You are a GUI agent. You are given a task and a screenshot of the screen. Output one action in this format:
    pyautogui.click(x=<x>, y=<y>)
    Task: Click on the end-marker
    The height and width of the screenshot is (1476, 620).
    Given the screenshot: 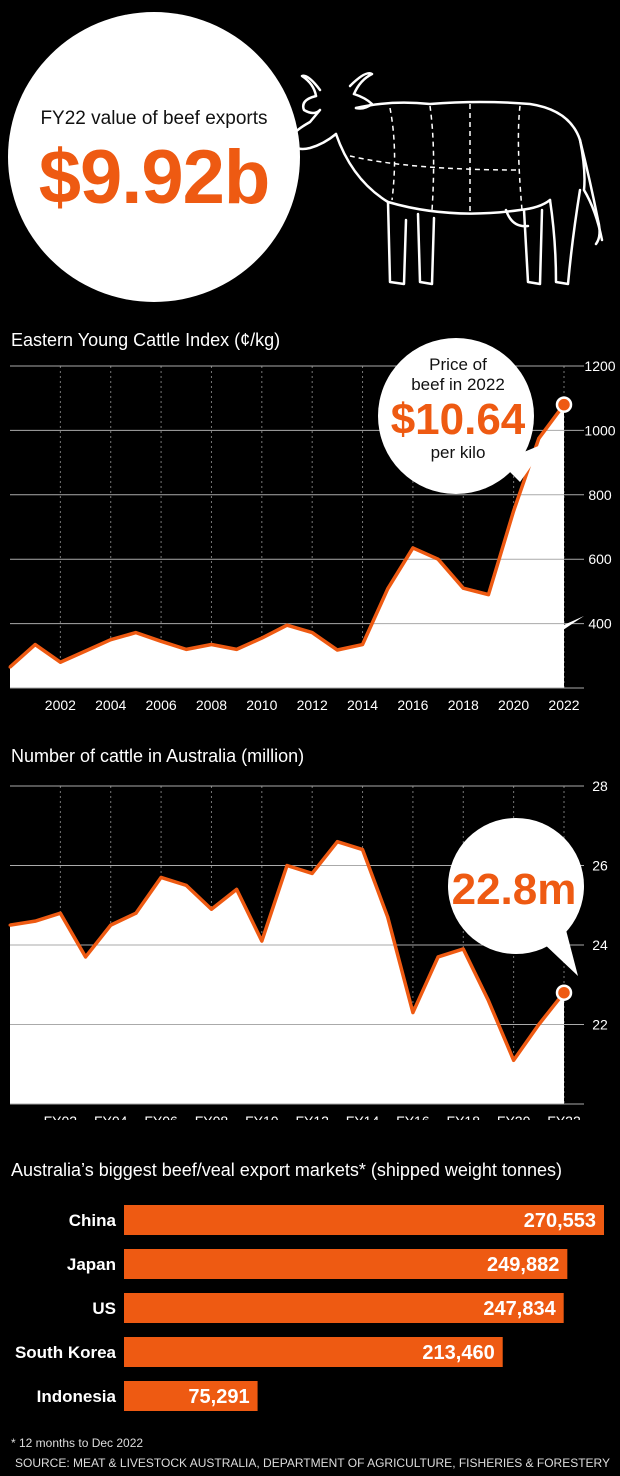 What is the action you would take?
    pyautogui.click(x=564, y=404)
    